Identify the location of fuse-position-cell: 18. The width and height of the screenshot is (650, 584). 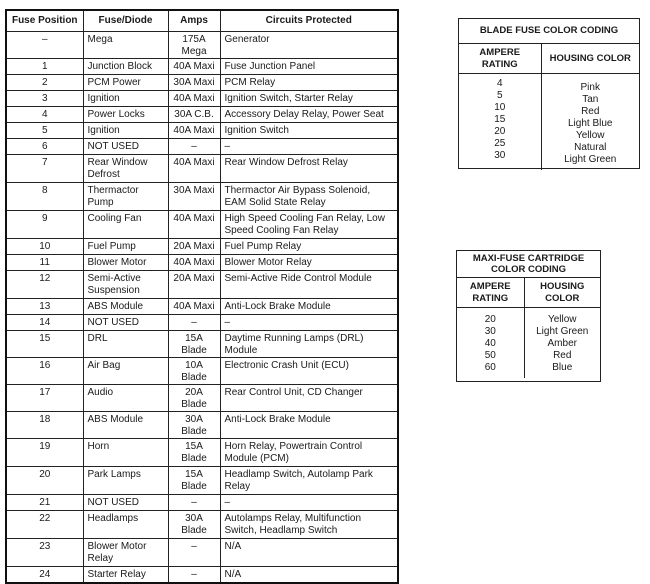
(44, 425).